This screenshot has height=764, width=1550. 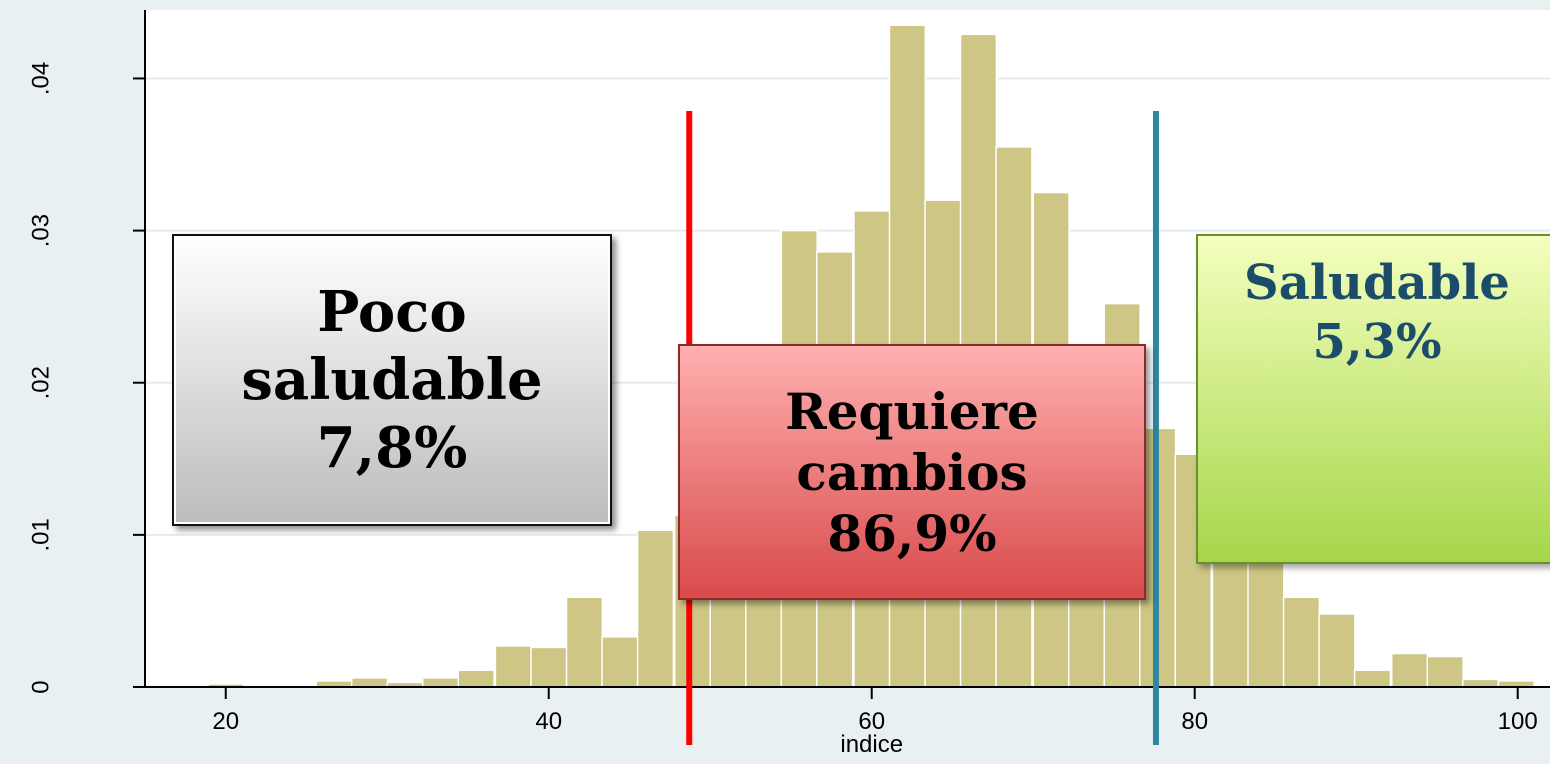 I want to click on x-tick-label-2: 60, so click(x=871, y=721).